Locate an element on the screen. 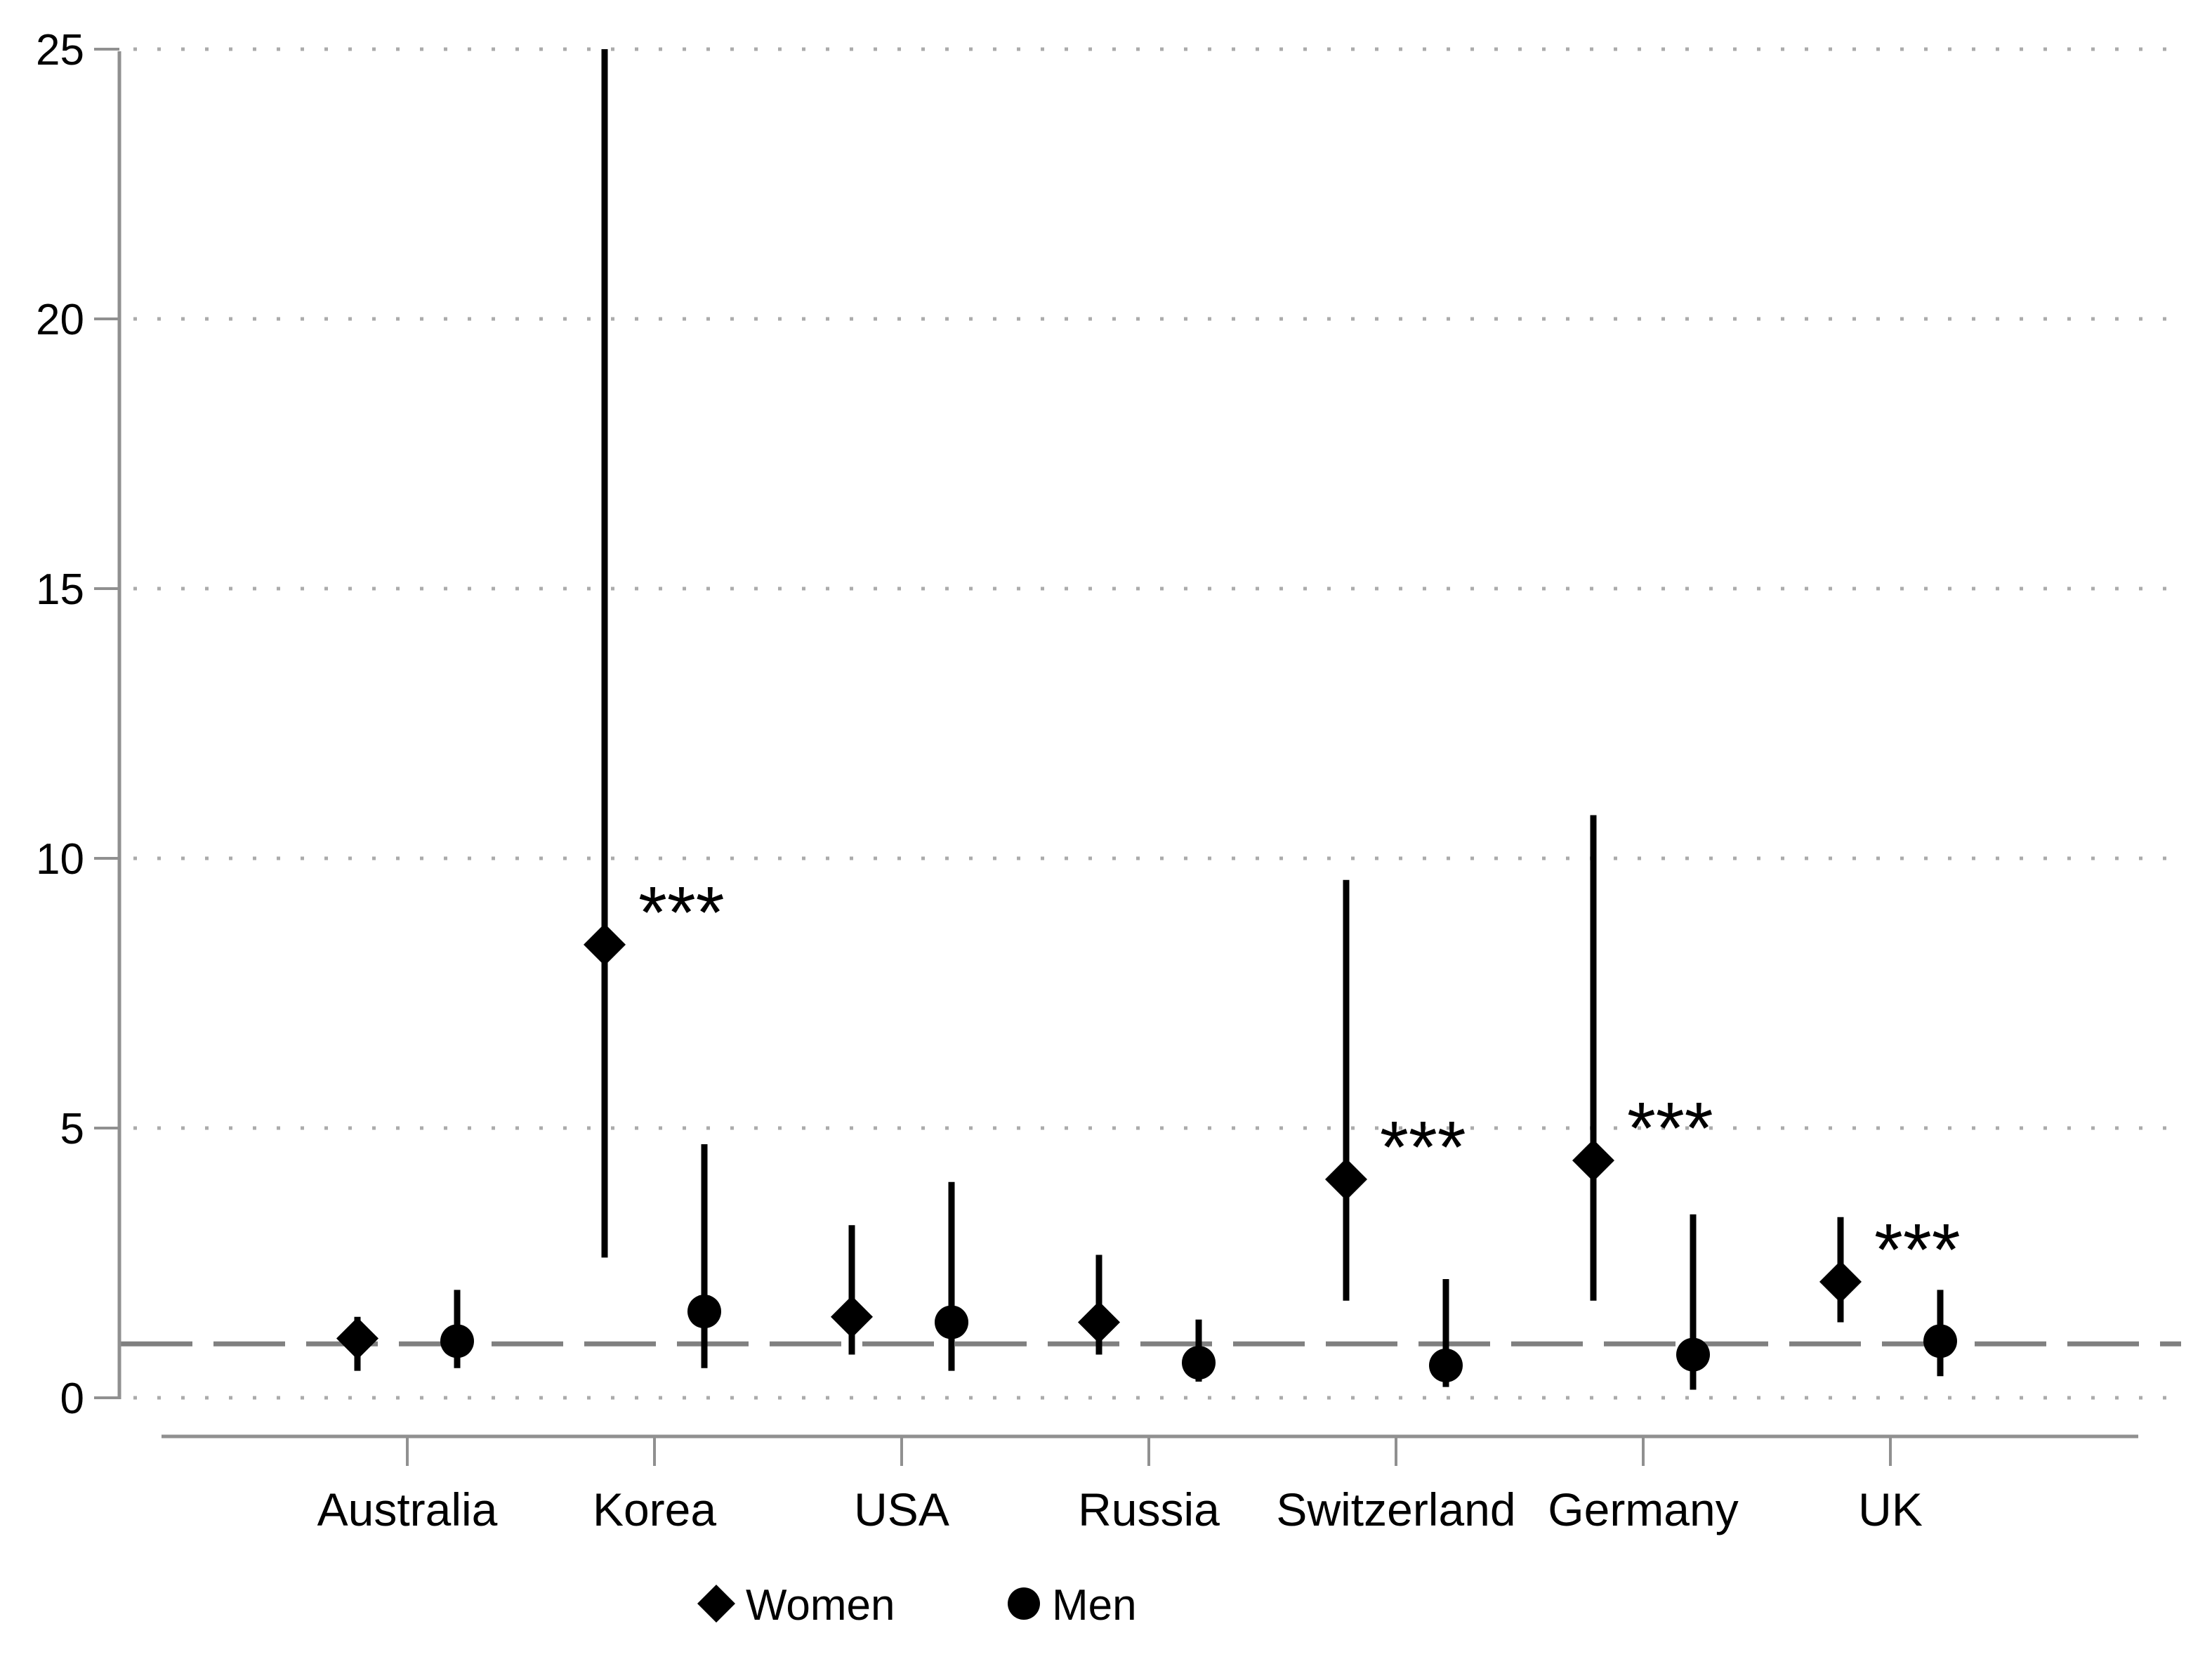 This screenshot has height=1664, width=2212. y-tick-label-0: 0 is located at coordinates (72, 1399).